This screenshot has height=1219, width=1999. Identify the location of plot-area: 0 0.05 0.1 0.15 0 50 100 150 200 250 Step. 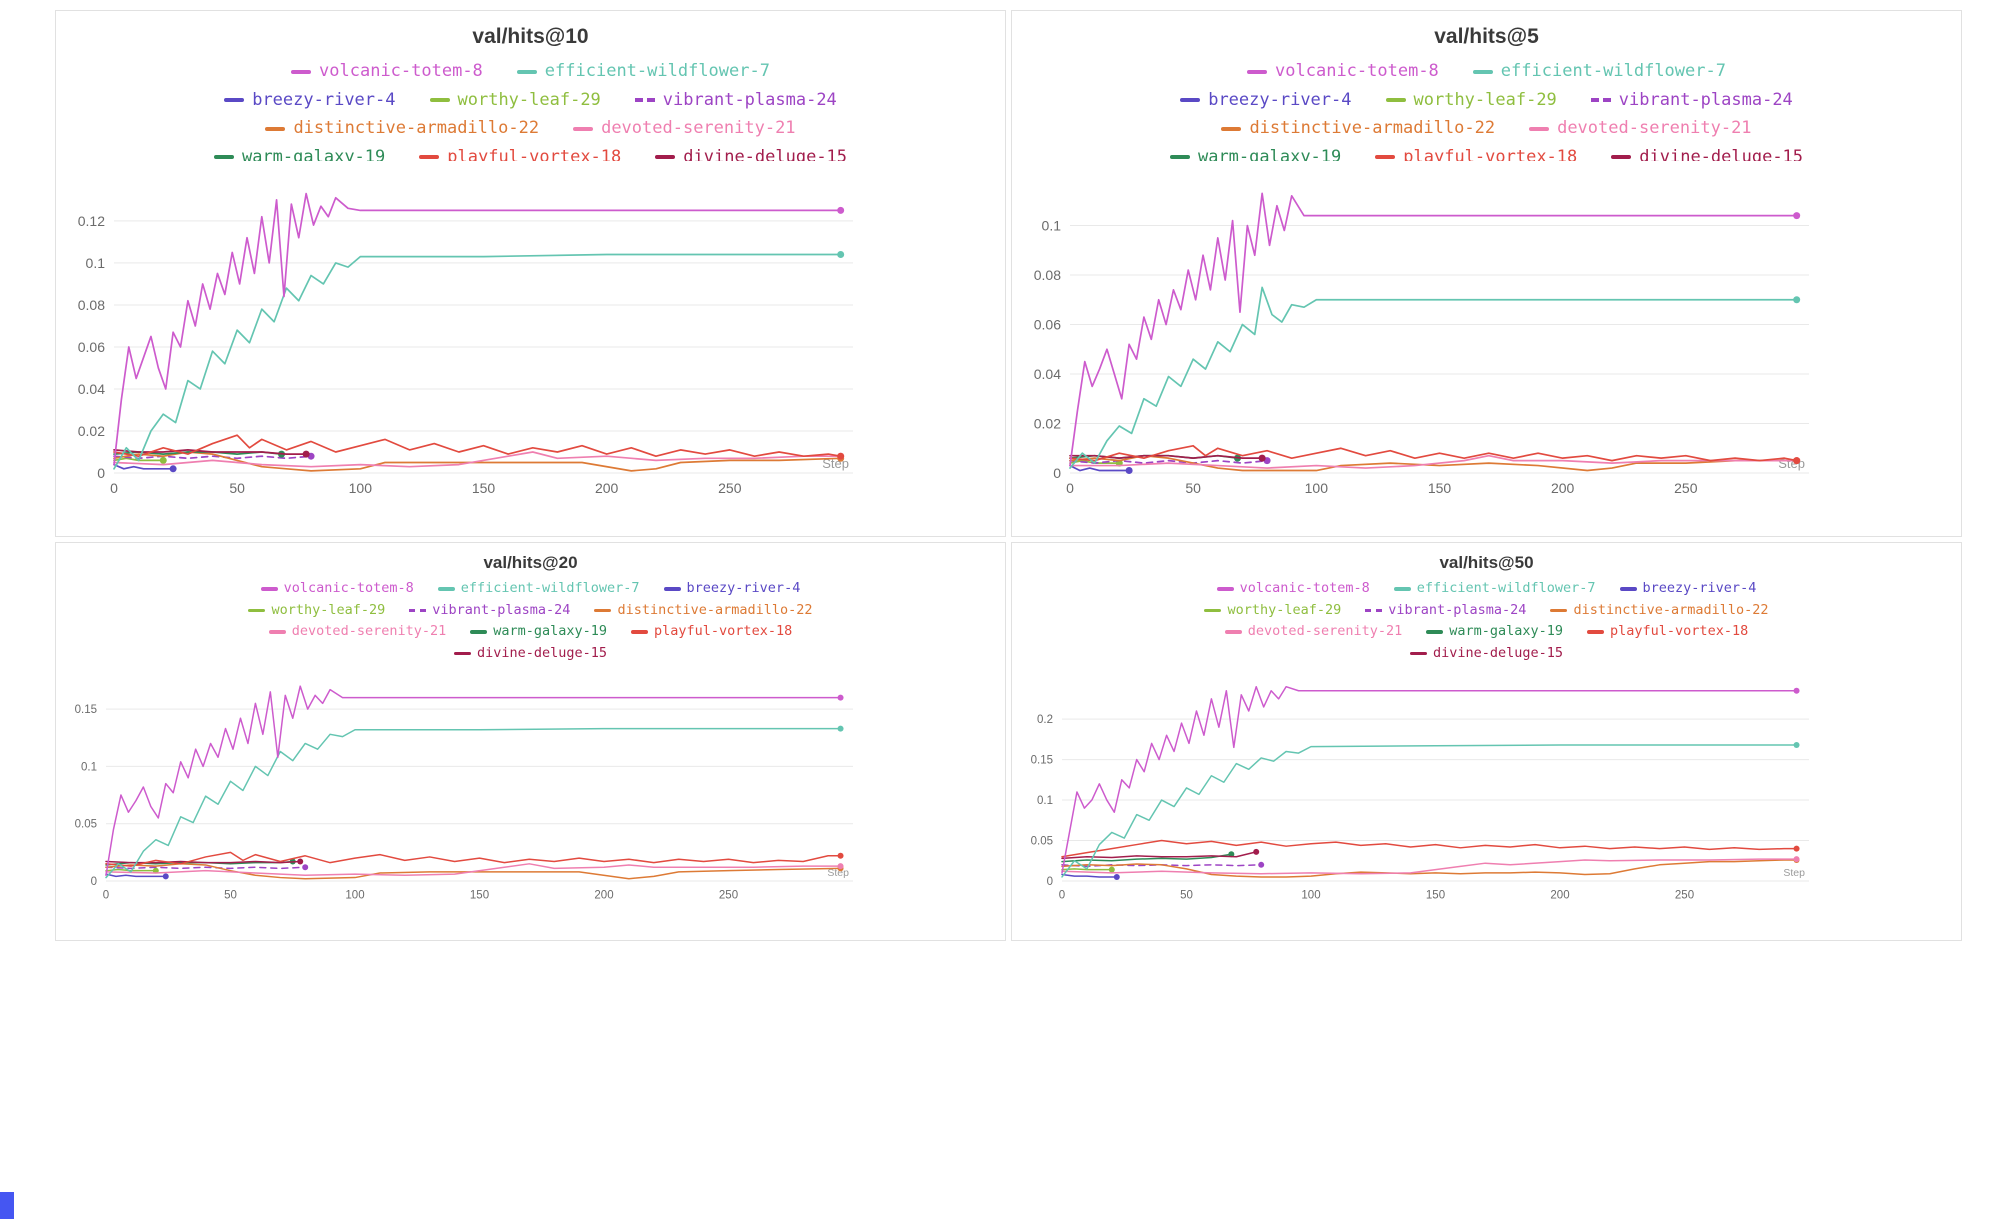
(530, 788).